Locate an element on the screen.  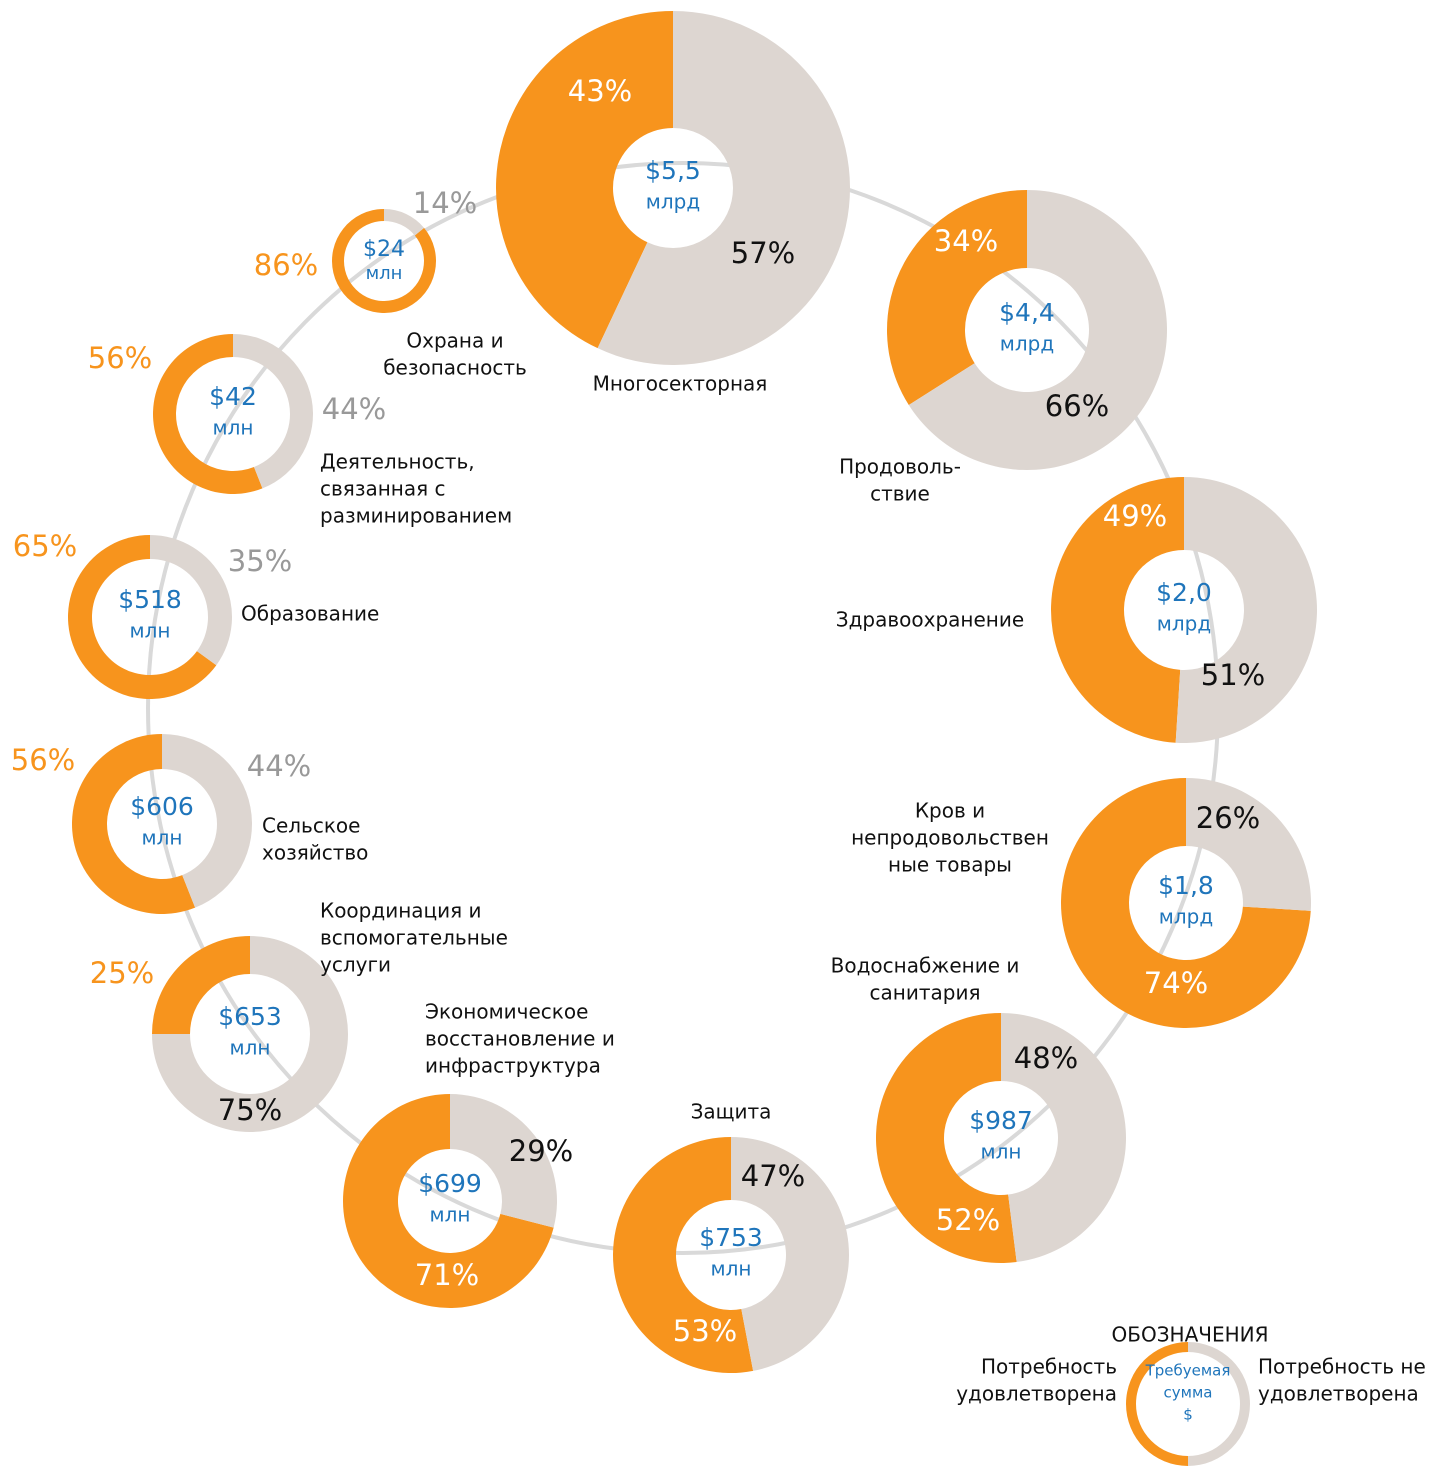
unmet-label: 75% is located at coordinates (250, 1110).